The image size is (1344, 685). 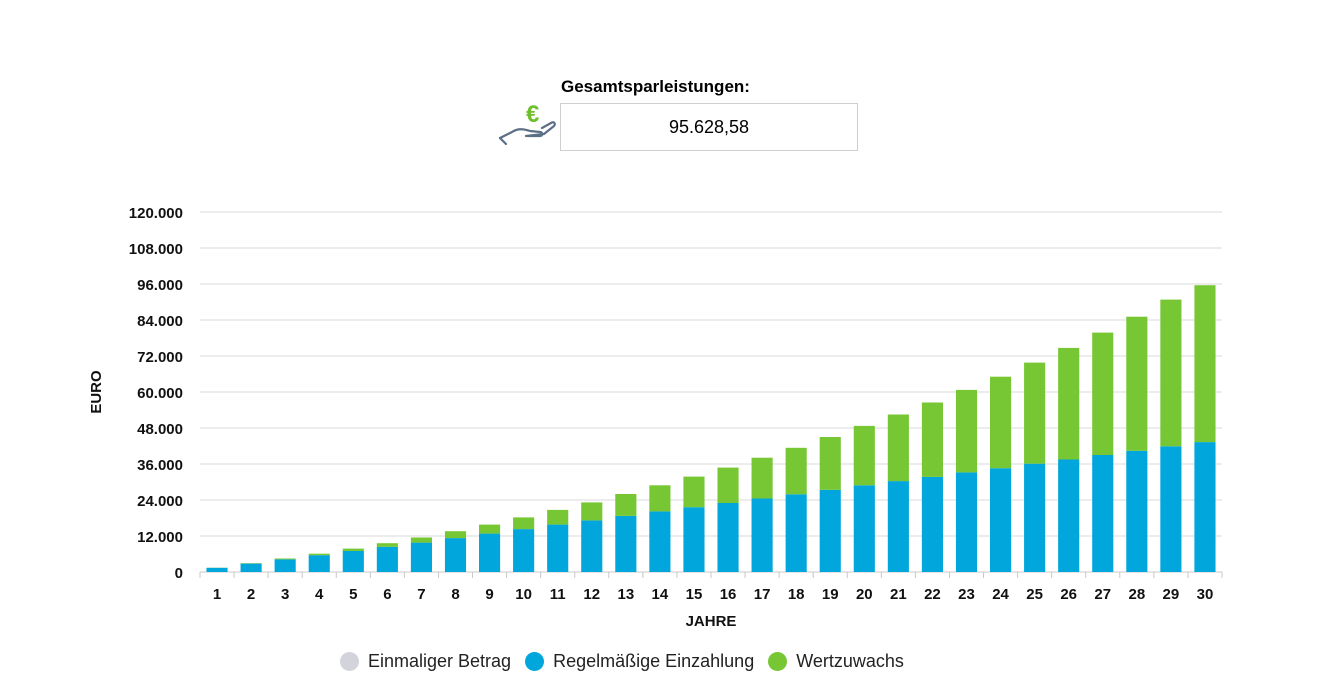 What do you see at coordinates (1171, 594) in the screenshot?
I see `x-tick-label: 29` at bounding box center [1171, 594].